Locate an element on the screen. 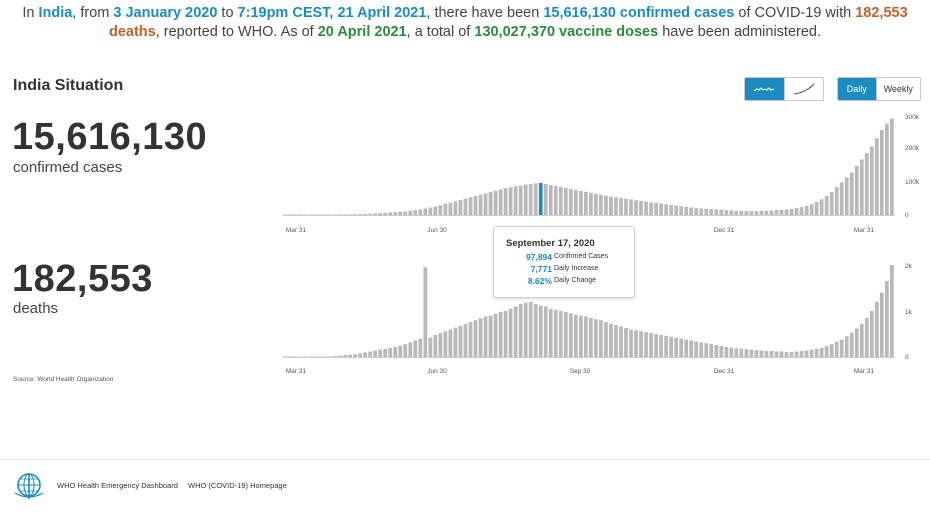 The image size is (930, 513). cumulative-style-button is located at coordinates (803, 89).